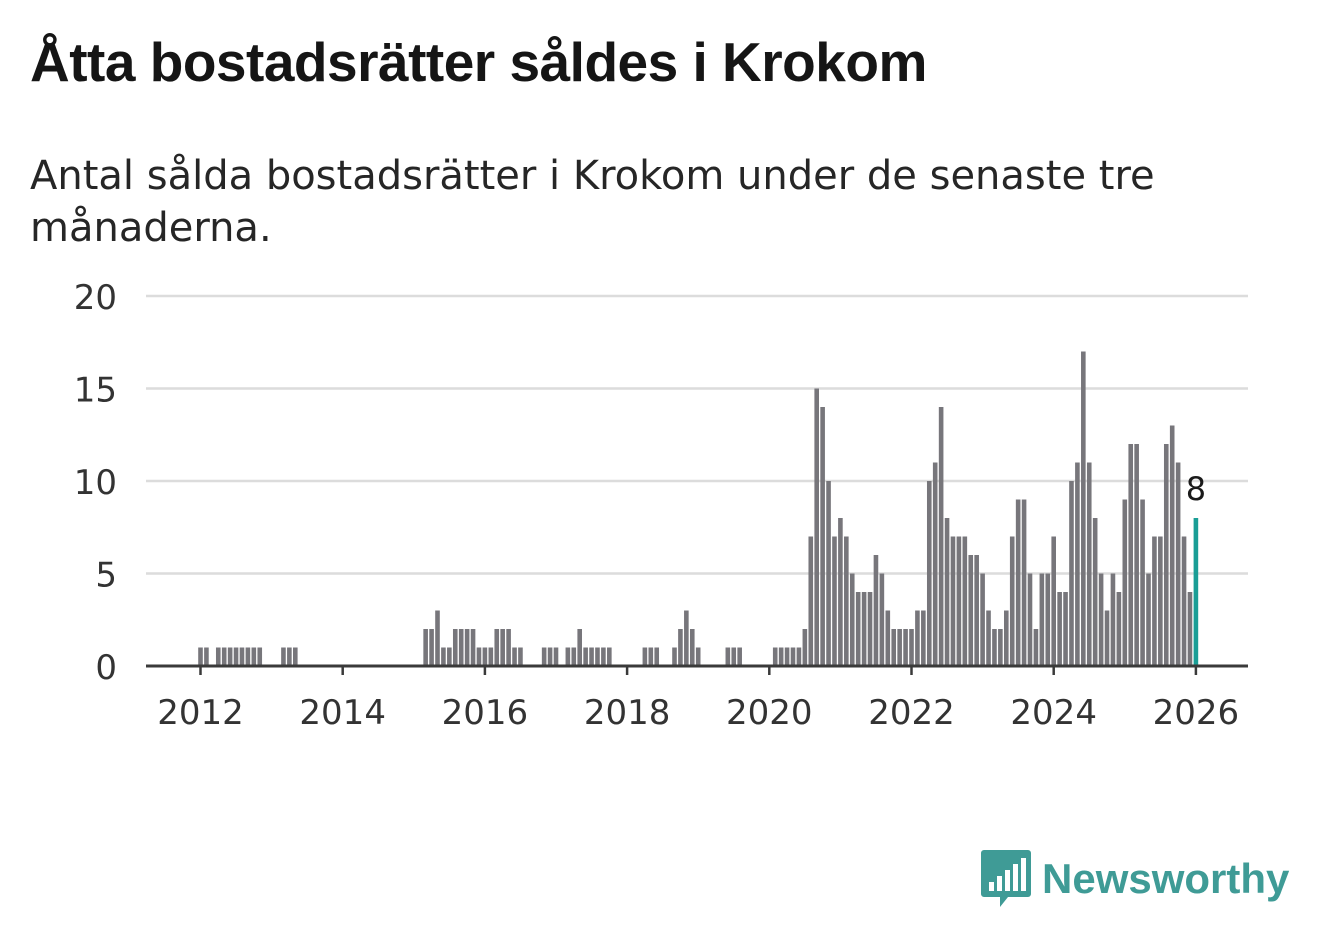 Image resolution: width=1322 pixels, height=939 pixels. I want to click on x-tick-label: 2020, so click(769, 713).